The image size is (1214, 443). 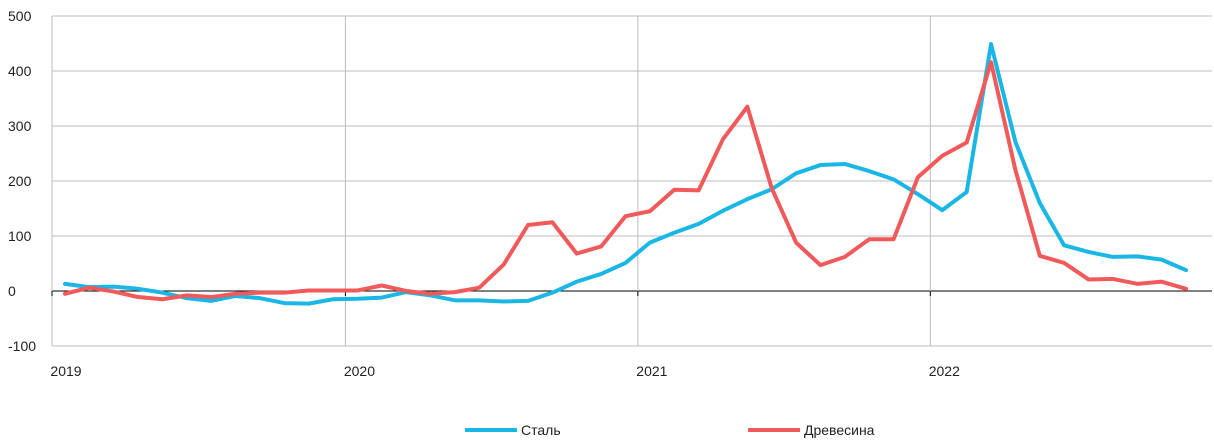 I want to click on x-tick-label: 2019, so click(x=65, y=371).